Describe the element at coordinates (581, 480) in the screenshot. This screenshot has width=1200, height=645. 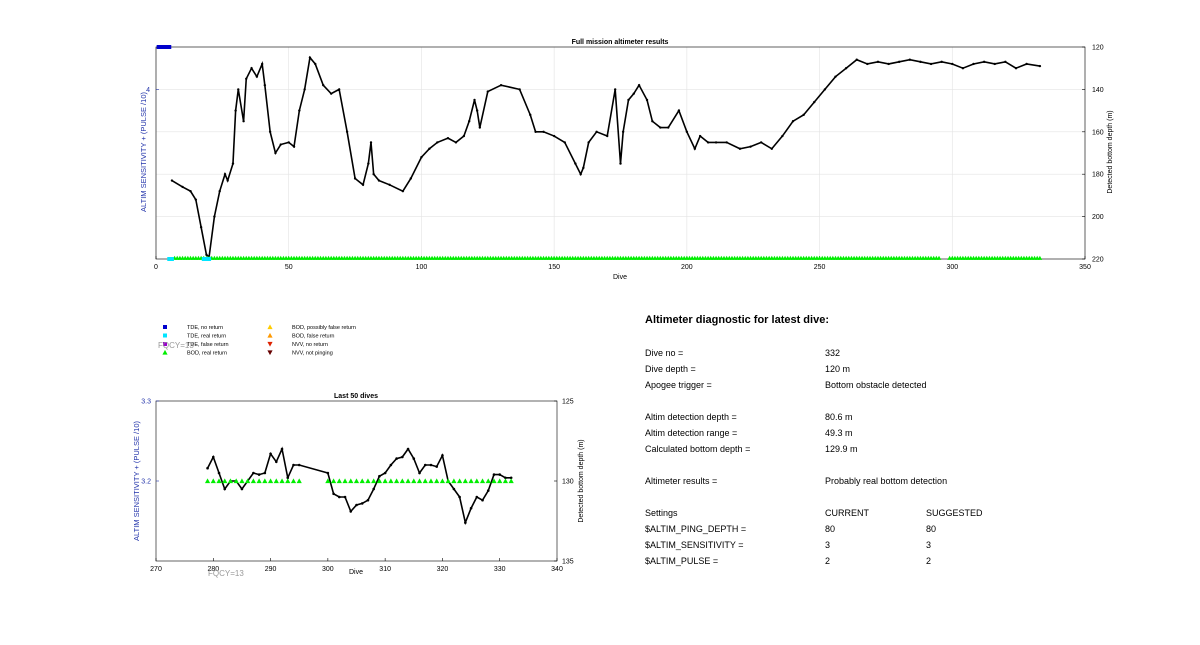
I see `last50-right-ylabel: Detected bottom depth (m)` at that location.